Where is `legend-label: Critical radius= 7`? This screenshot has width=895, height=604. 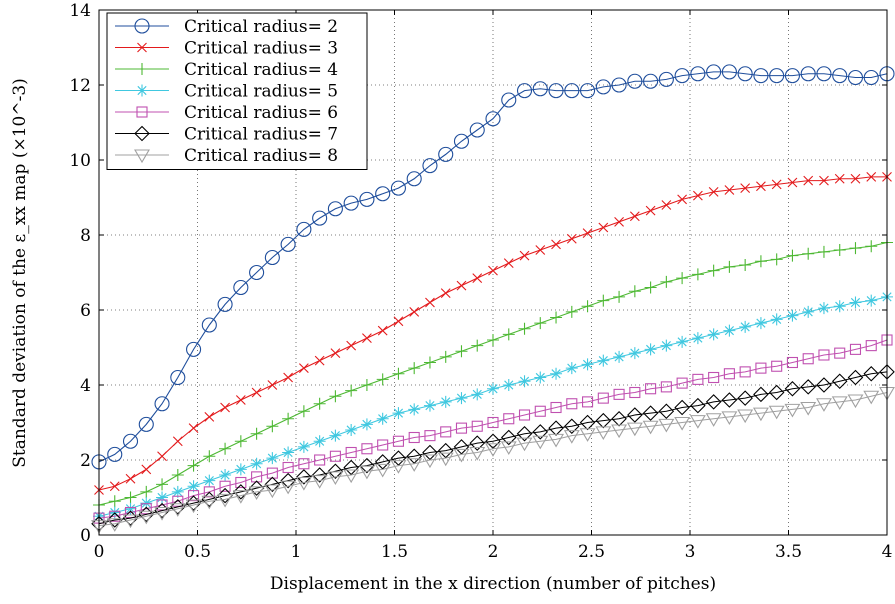 legend-label: Critical radius= 7 is located at coordinates (261, 135).